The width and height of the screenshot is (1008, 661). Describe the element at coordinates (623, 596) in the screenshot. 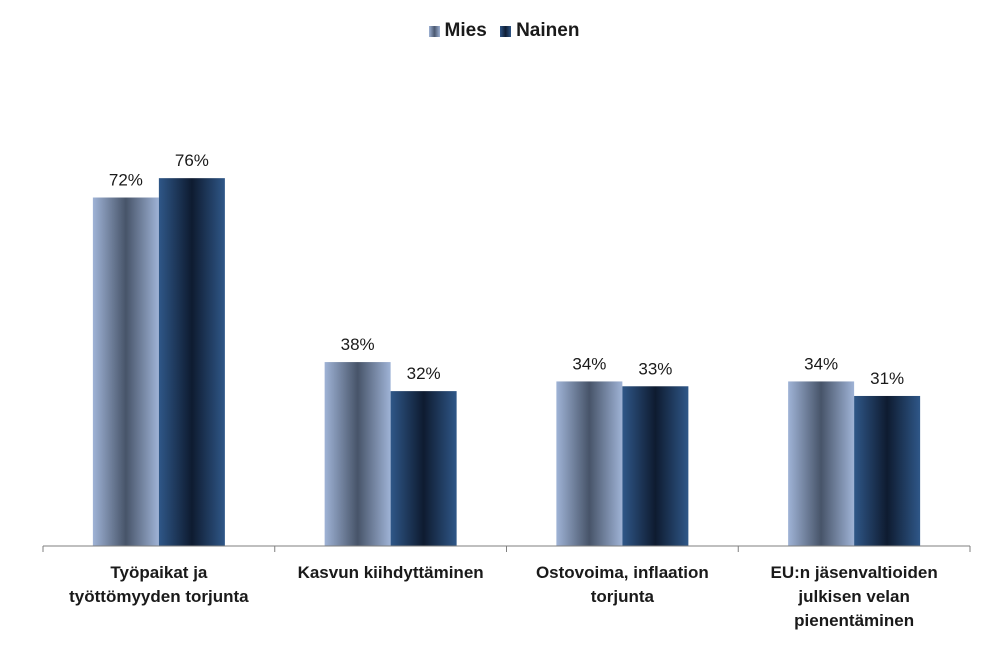

I see `category-label-2-line-1: torjunta` at that location.